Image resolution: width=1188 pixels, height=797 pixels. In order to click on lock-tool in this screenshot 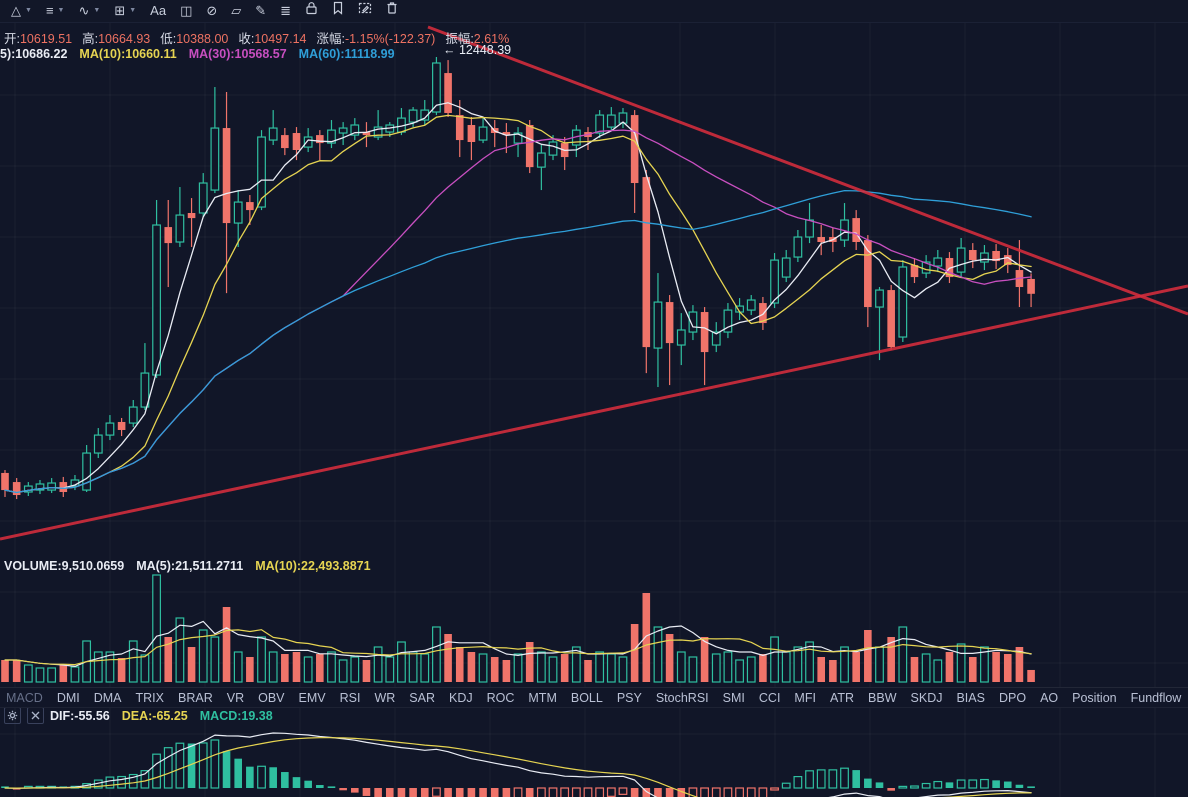, I will do `click(311, 11)`.